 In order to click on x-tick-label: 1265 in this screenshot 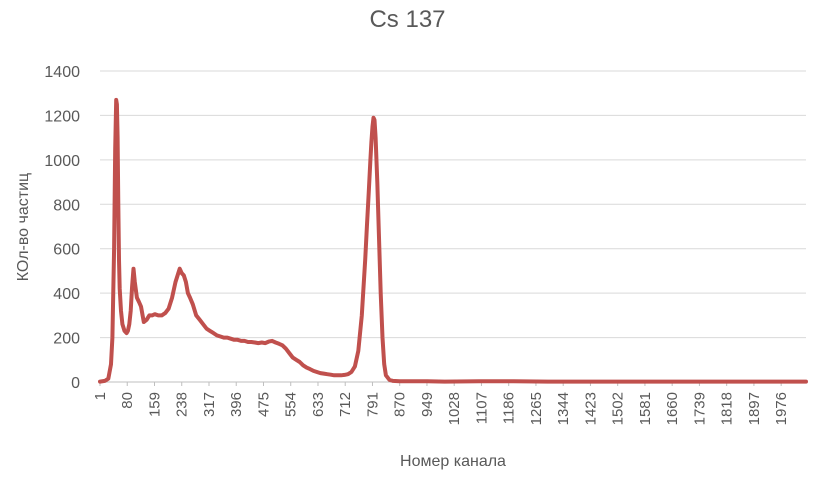, I will do `click(536, 408)`.